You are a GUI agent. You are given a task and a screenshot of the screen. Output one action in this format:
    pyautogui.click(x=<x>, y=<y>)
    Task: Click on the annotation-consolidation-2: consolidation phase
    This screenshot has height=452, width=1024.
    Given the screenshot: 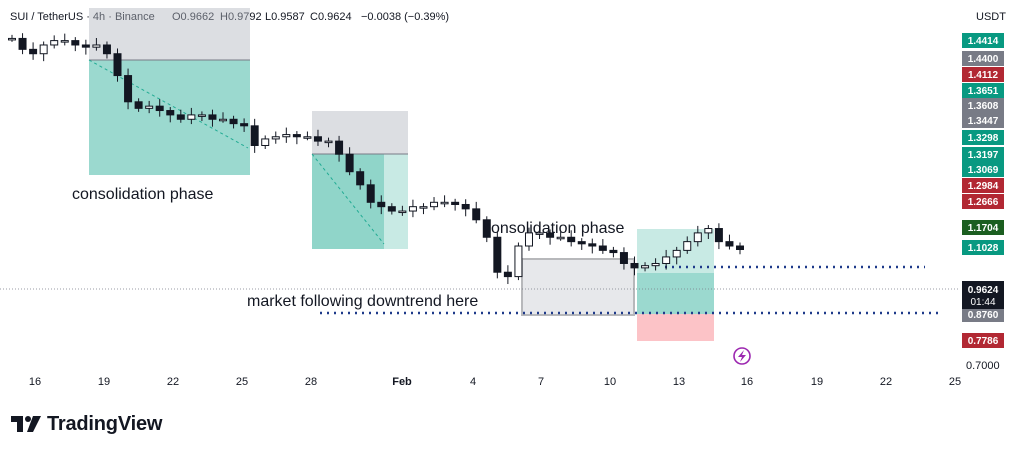 What is the action you would take?
    pyautogui.click(x=554, y=228)
    